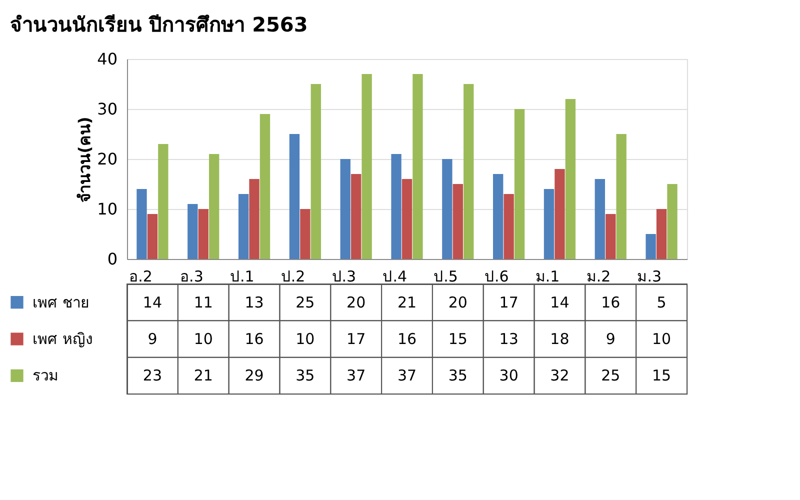 The image size is (800, 500). Describe the element at coordinates (107, 59) in the screenshot. I see `y-tick-label: 40` at that location.